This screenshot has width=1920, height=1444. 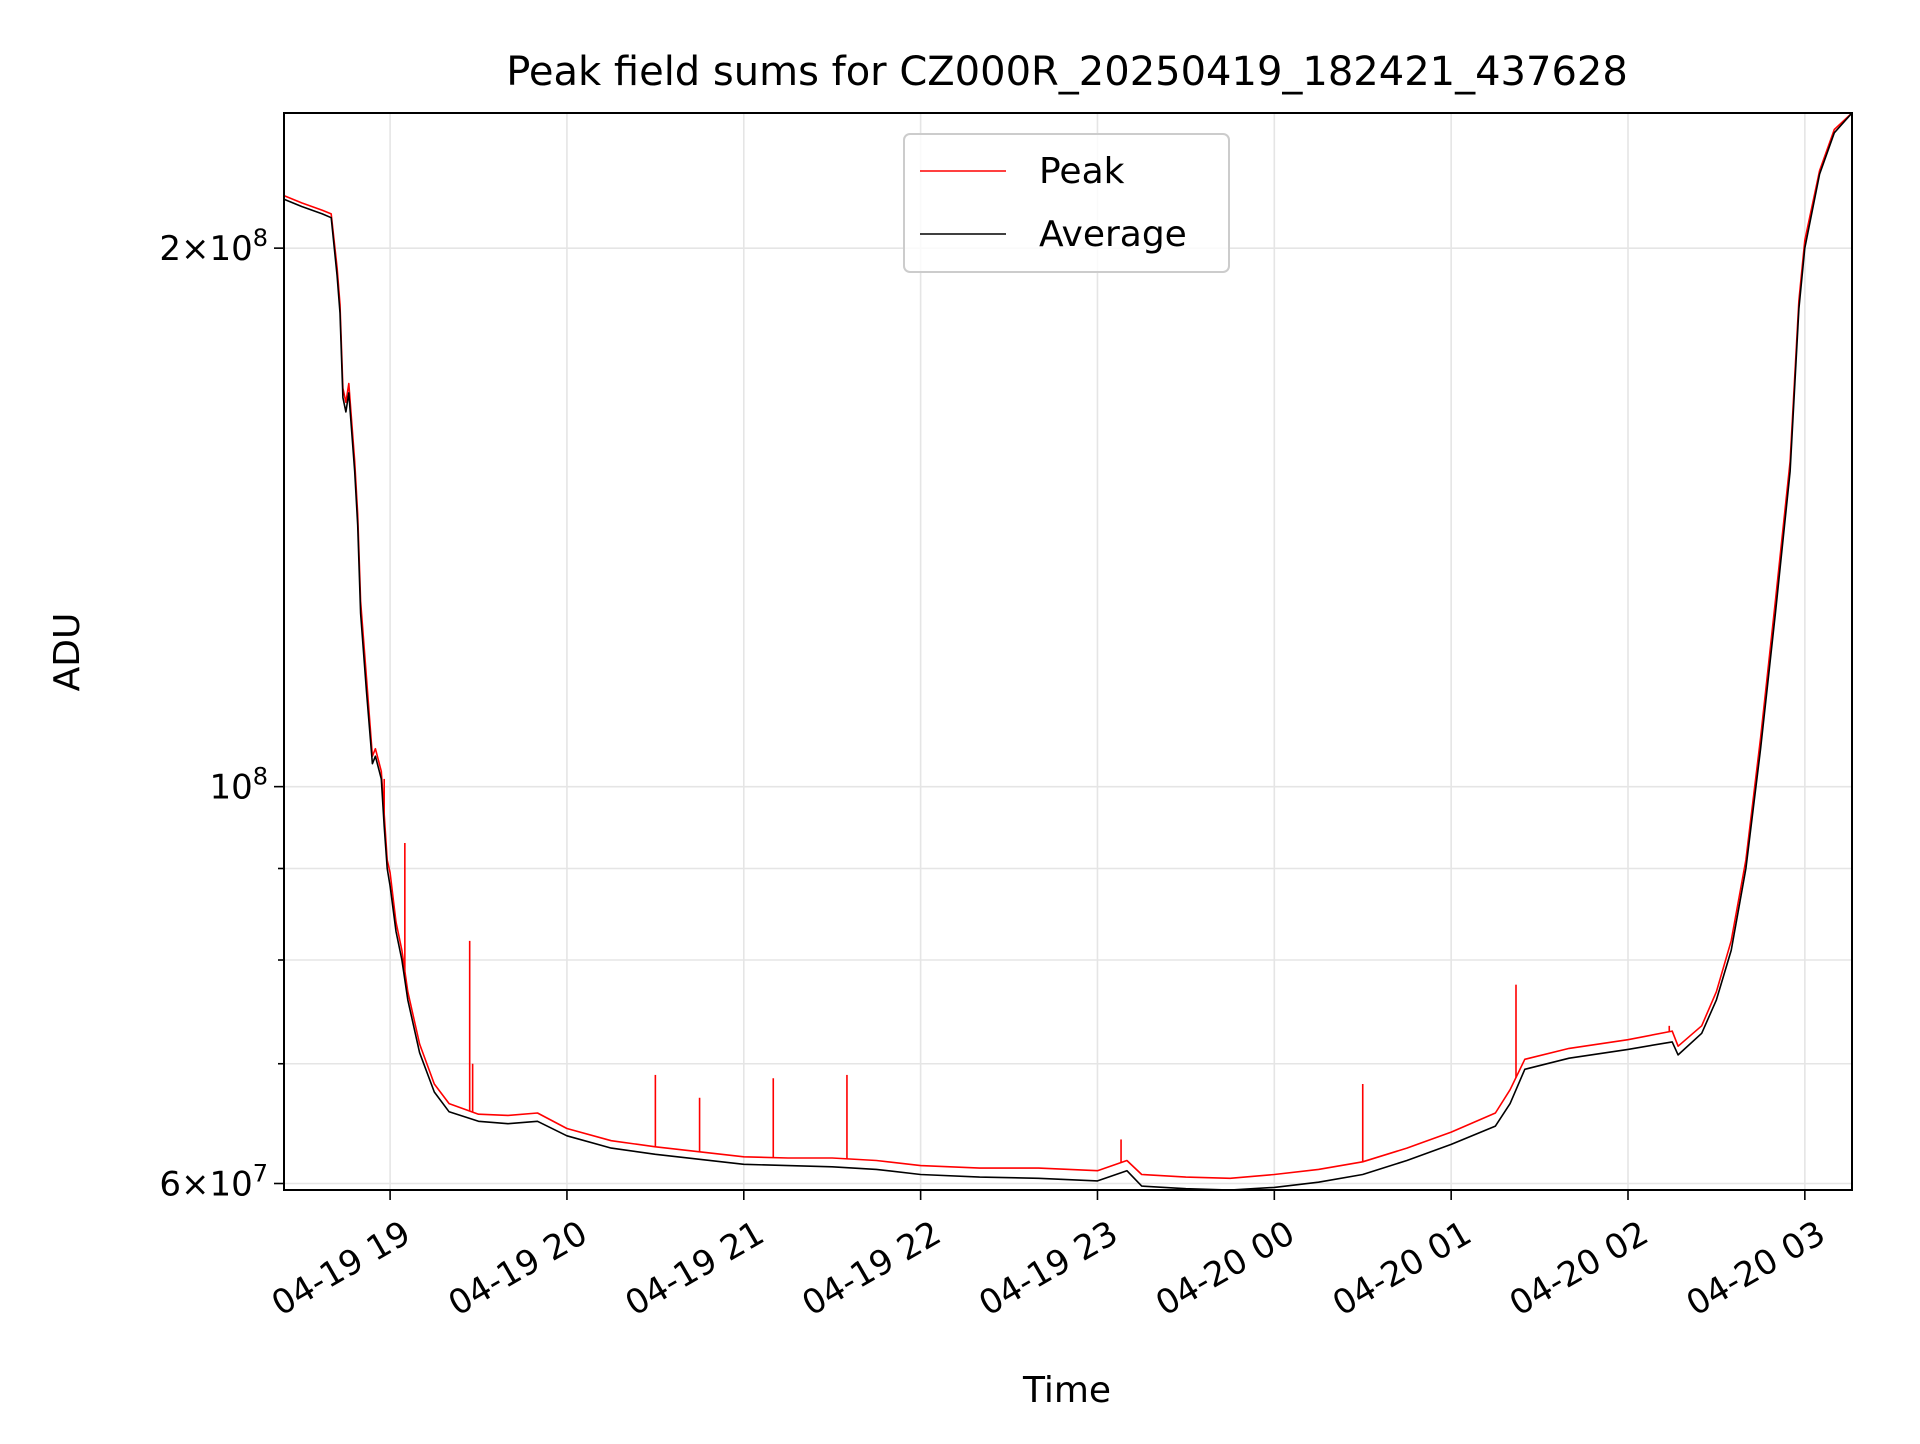 I want to click on legend-label-peak: Peak, so click(x=1082, y=171).